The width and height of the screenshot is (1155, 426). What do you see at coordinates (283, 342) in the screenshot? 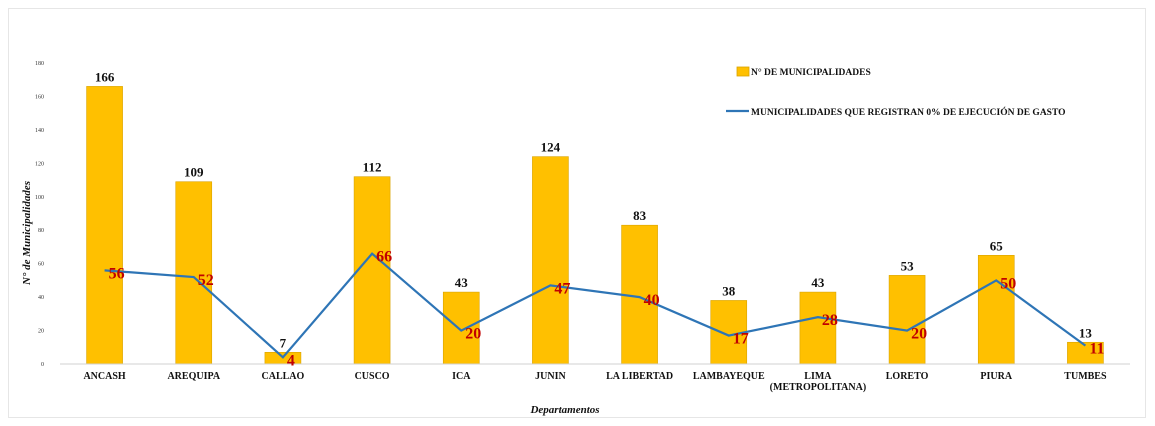
I see `bar-value-label: 7` at bounding box center [283, 342].